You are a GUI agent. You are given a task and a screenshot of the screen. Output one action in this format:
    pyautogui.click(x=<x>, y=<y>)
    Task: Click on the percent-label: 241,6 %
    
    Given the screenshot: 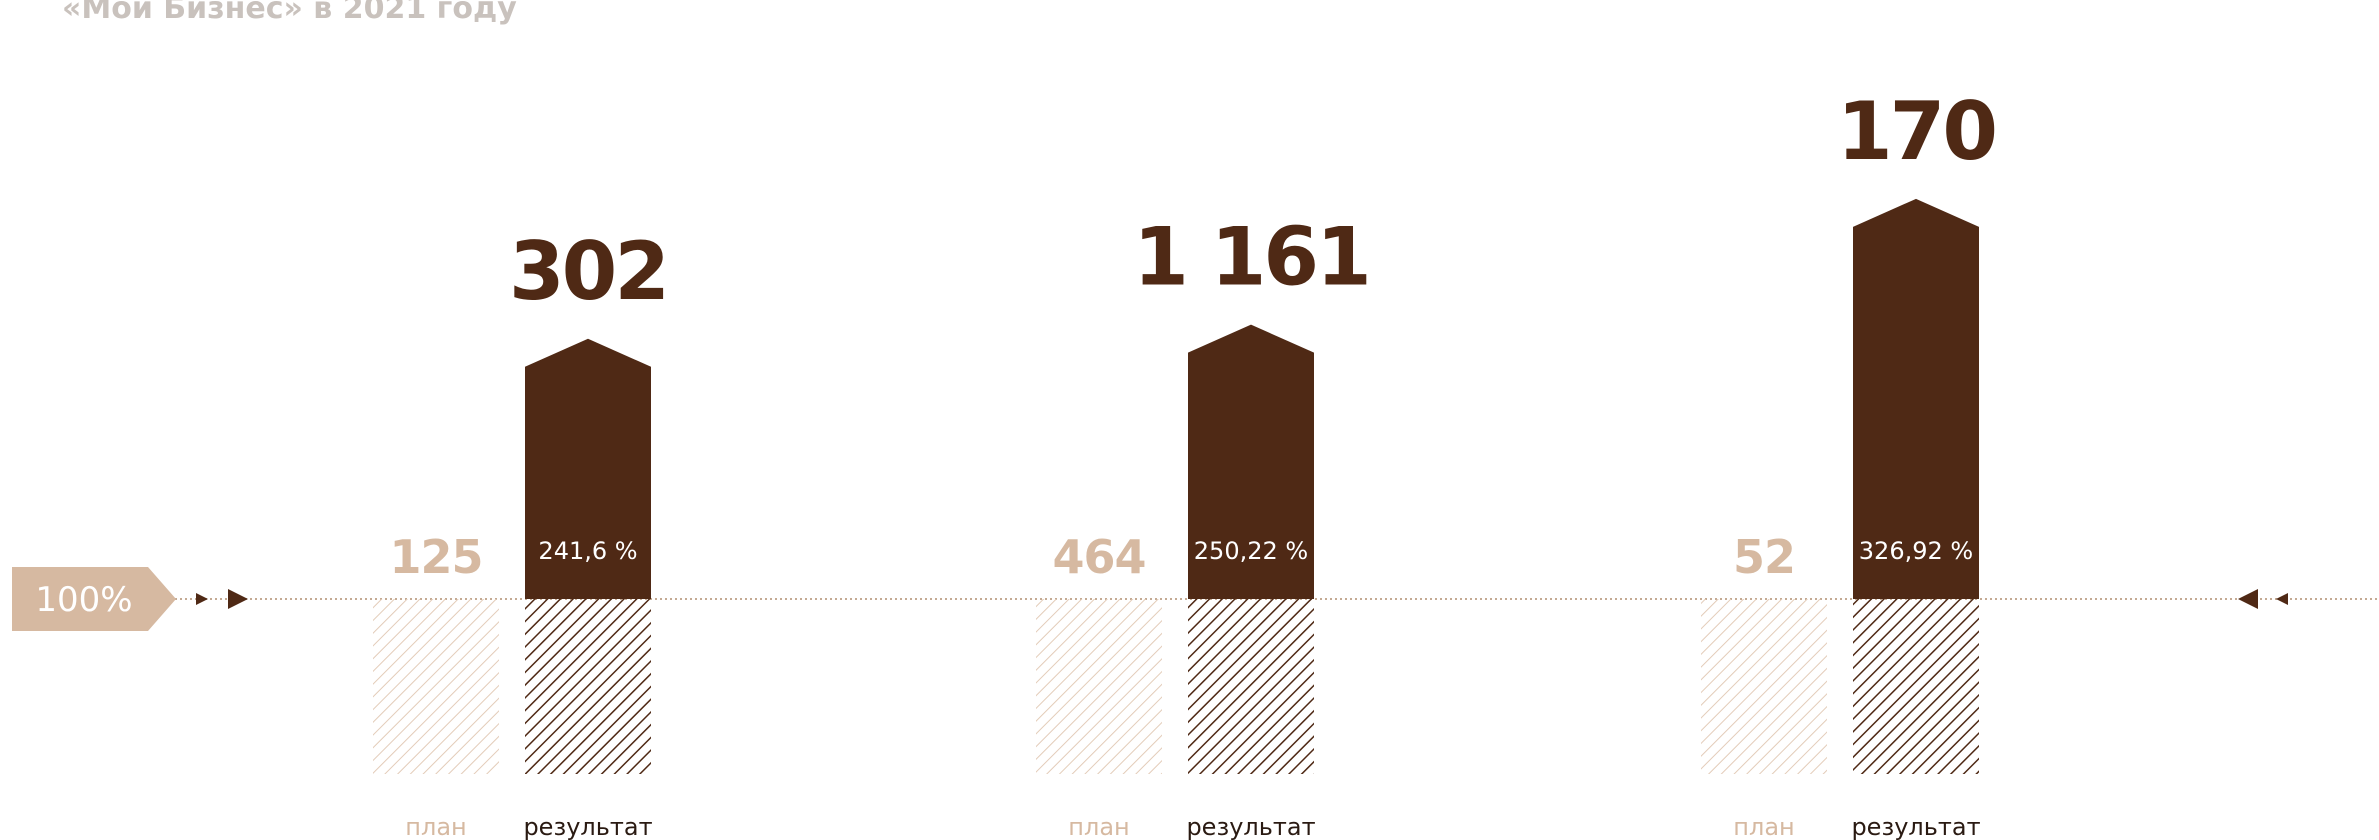 What is the action you would take?
    pyautogui.click(x=587, y=551)
    